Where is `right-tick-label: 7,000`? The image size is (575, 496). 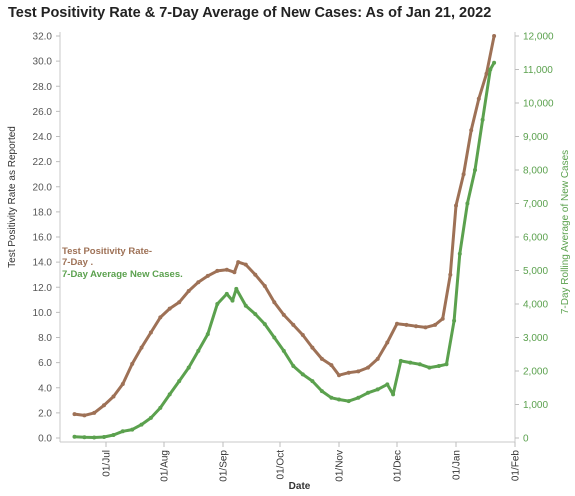 right-tick-label: 7,000 is located at coordinates (535, 204).